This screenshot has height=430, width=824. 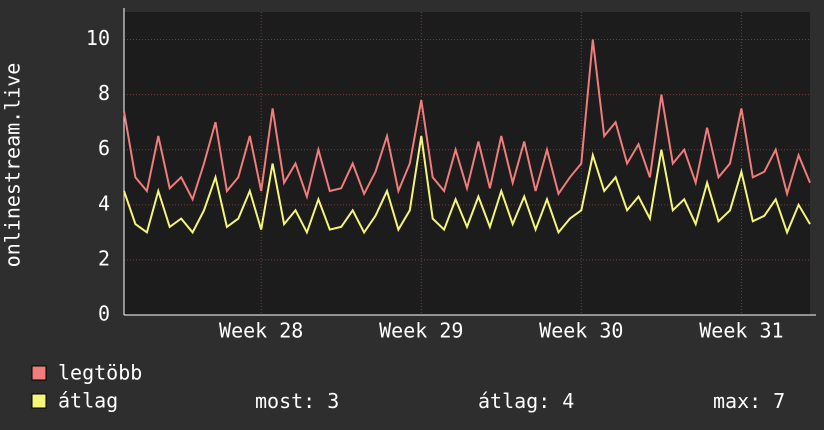 What do you see at coordinates (421, 331) in the screenshot?
I see `x-tick-label: Week 29` at bounding box center [421, 331].